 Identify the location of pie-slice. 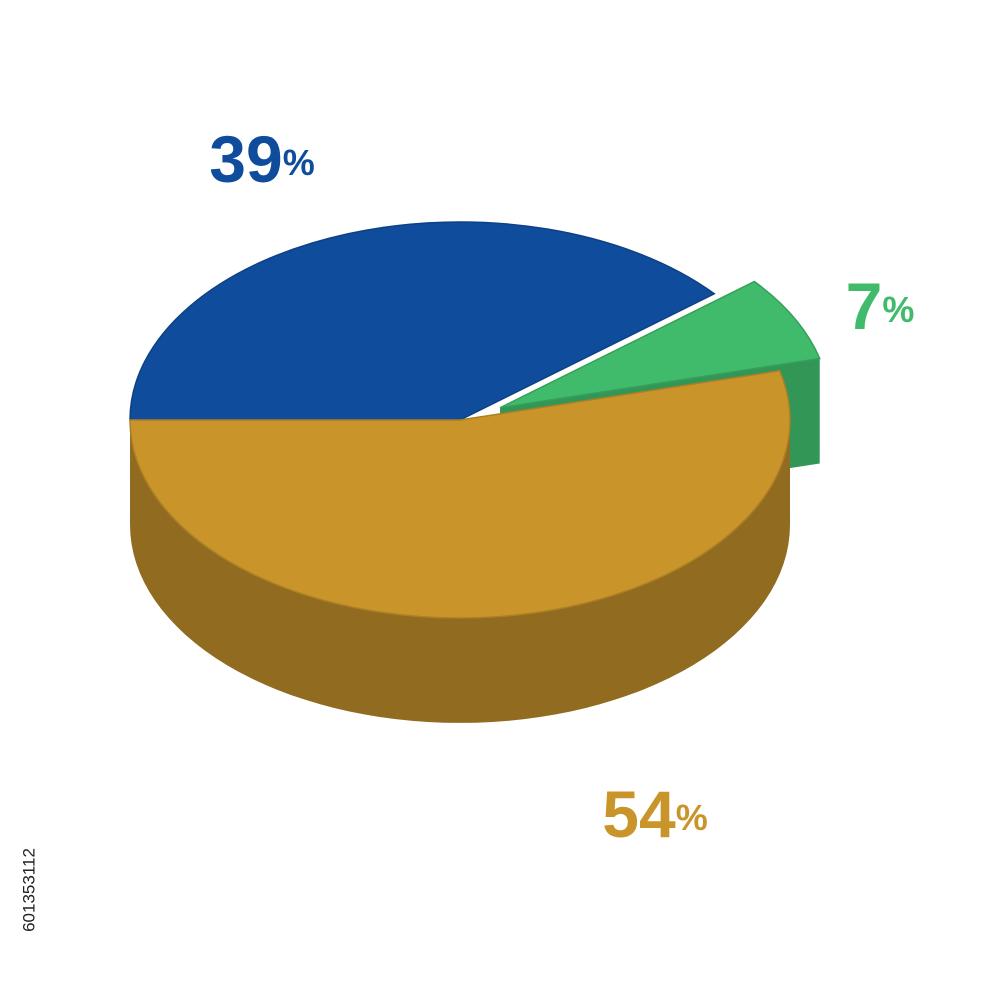
(422, 321).